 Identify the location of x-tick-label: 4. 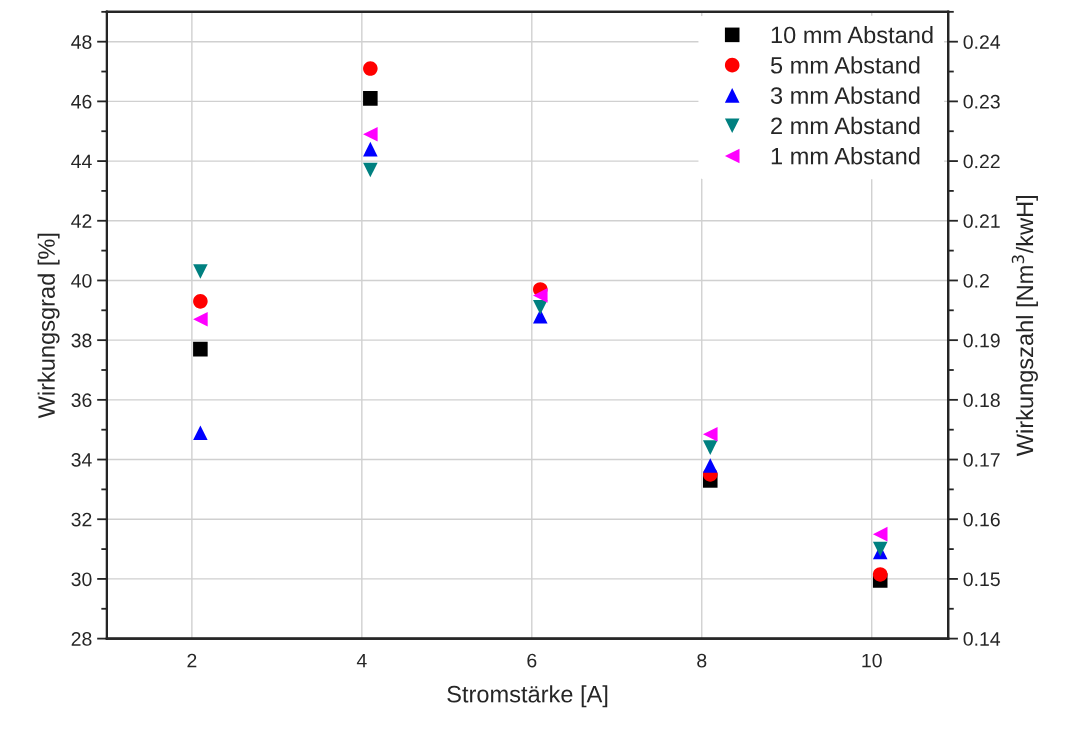
(361, 660).